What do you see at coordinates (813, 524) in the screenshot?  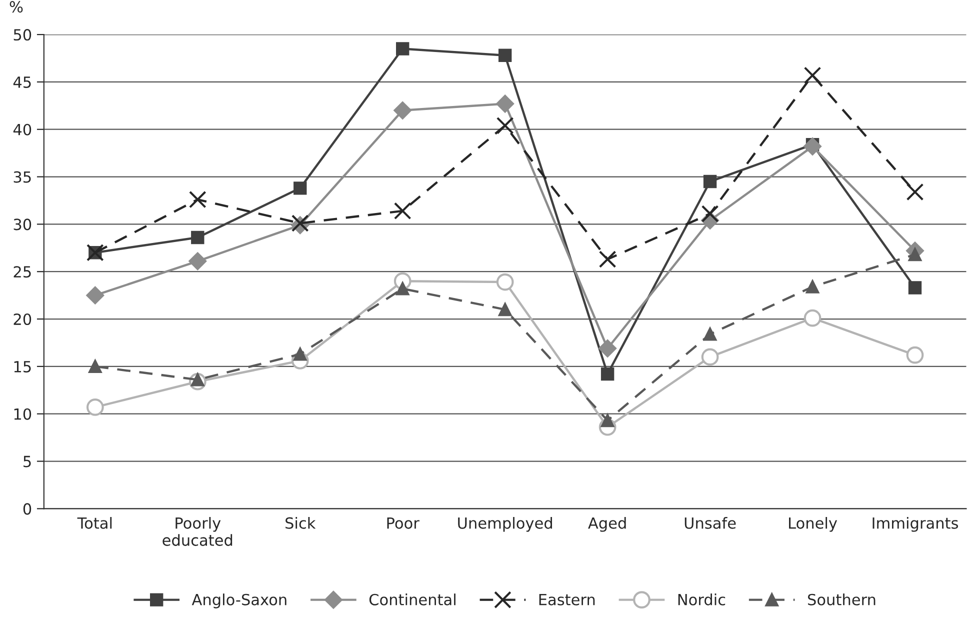 I see `x-tick-label: Lonely` at bounding box center [813, 524].